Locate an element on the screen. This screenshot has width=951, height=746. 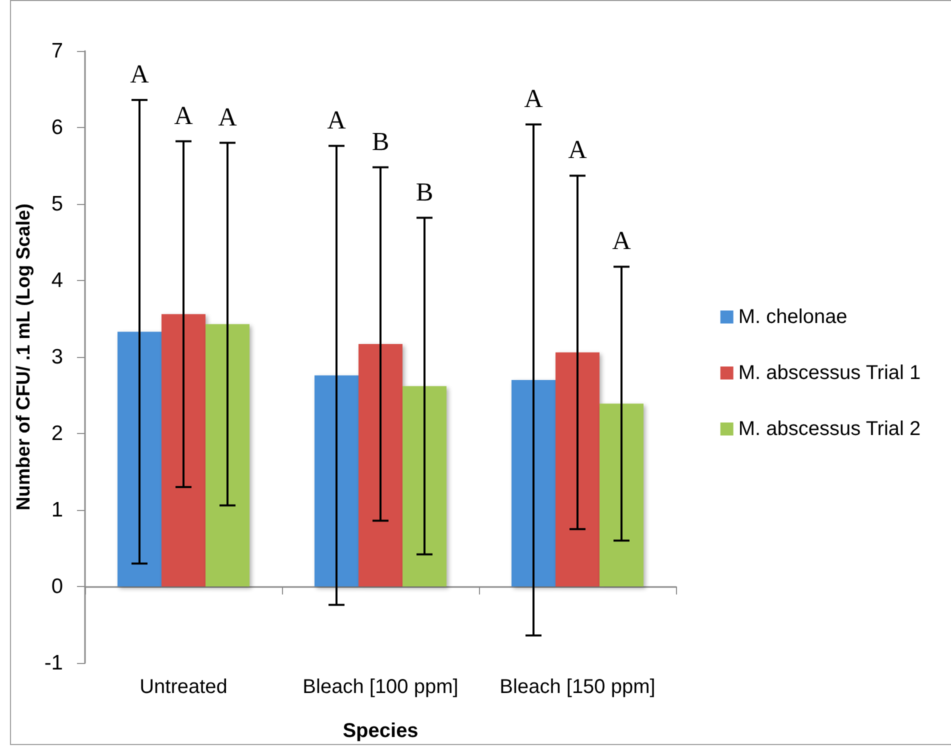
y-axis-title: Number of CFU/ .1 mL (Log Scale) is located at coordinates (23, 357).